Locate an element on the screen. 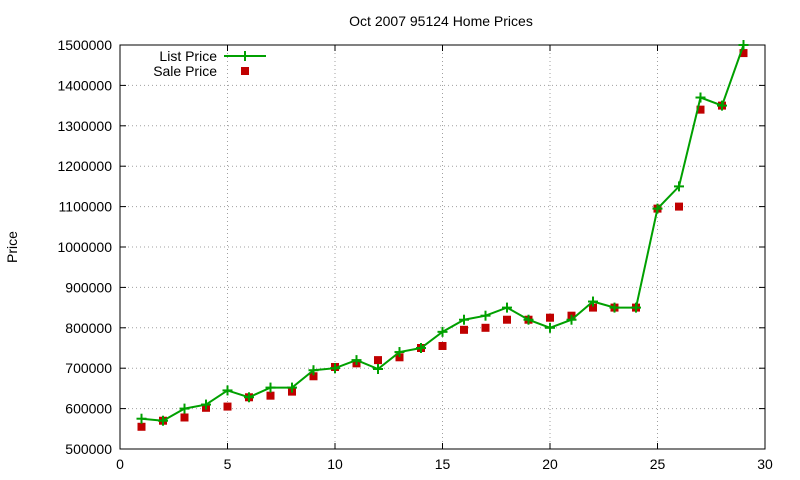 Image resolution: width=800 pixels, height=480 pixels. y-tick-label: 1400000 is located at coordinates (84, 85).